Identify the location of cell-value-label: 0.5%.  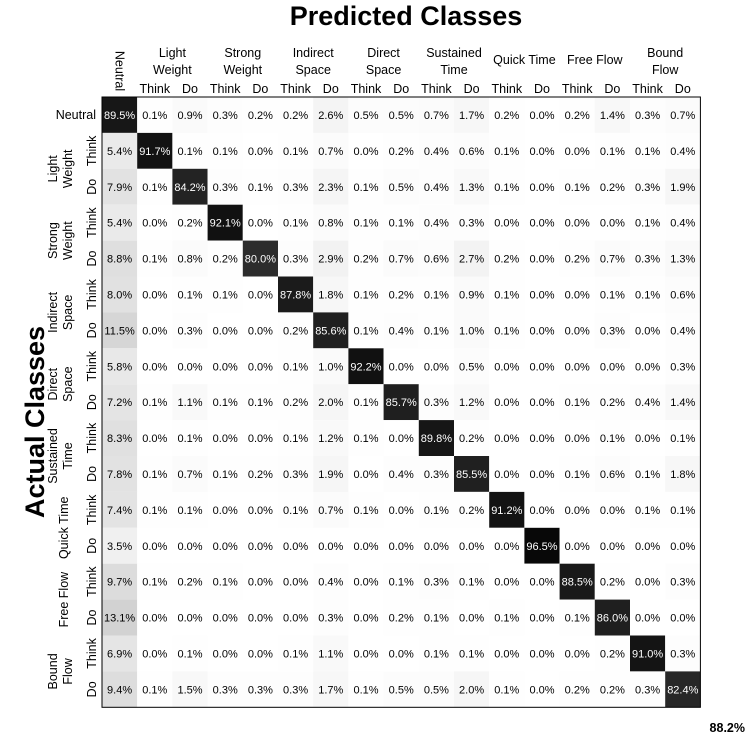
(401, 116).